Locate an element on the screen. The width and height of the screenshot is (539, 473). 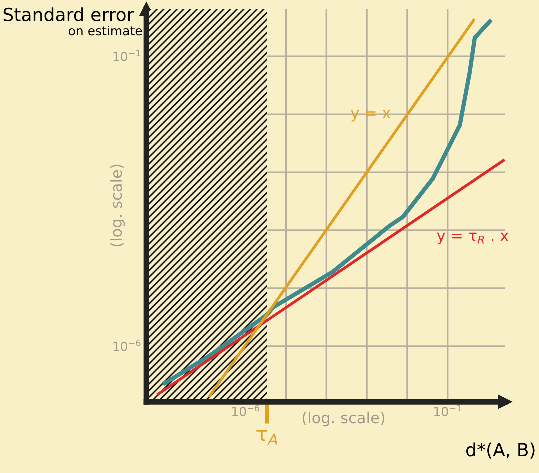
chart-title: Standard error is located at coordinates (69, 15).